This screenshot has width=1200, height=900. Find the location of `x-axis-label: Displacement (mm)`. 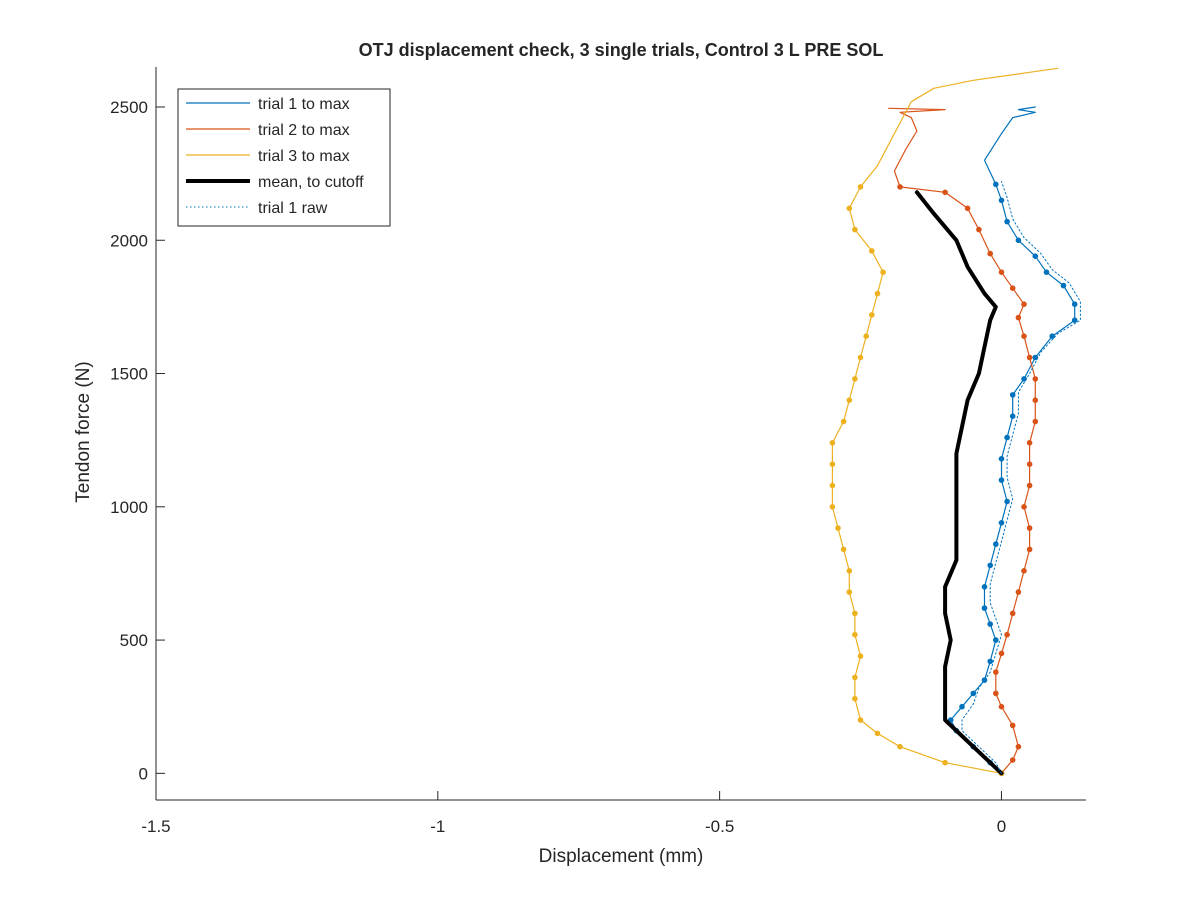

x-axis-label: Displacement (mm) is located at coordinates (621, 856).